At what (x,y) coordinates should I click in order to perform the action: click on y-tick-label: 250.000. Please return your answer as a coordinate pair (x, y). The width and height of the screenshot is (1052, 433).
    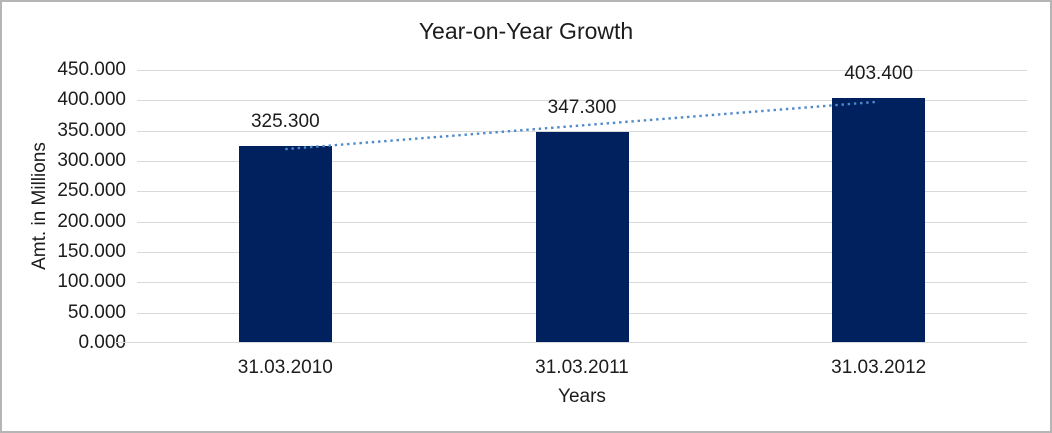
    Looking at the image, I should click on (91, 191).